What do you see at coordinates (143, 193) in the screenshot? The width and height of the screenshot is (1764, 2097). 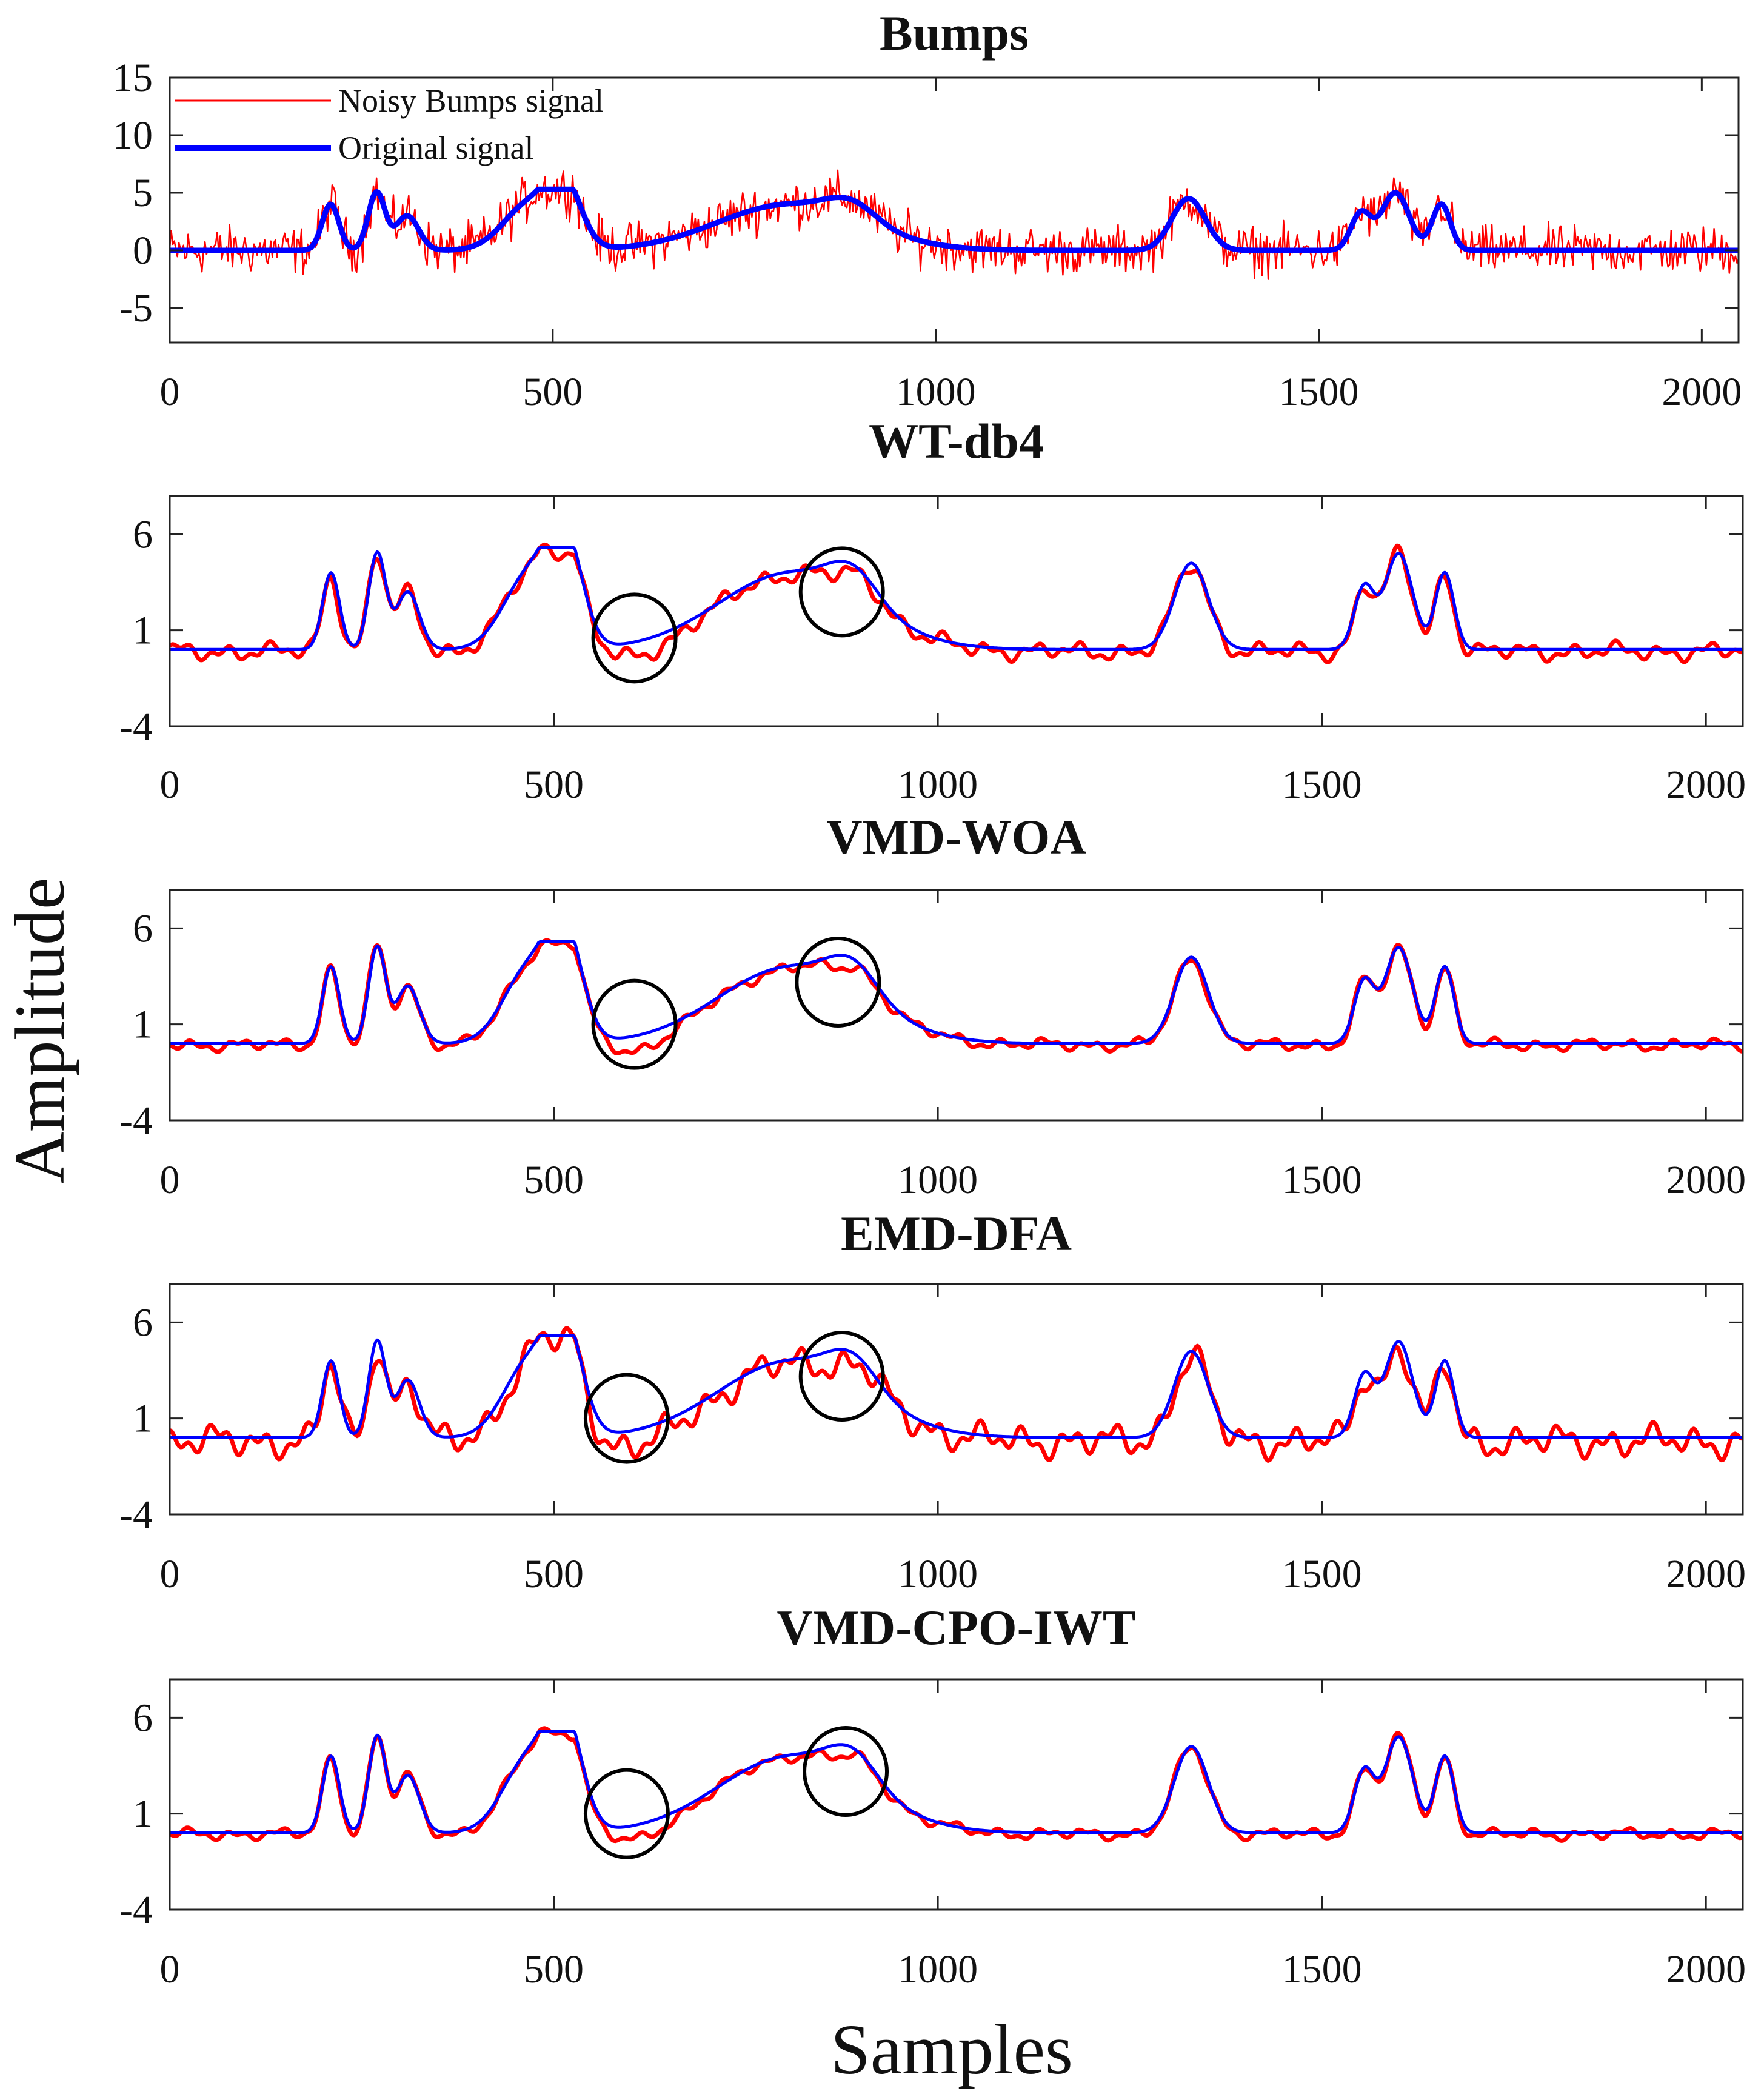 I see `y-tick-label: 5` at bounding box center [143, 193].